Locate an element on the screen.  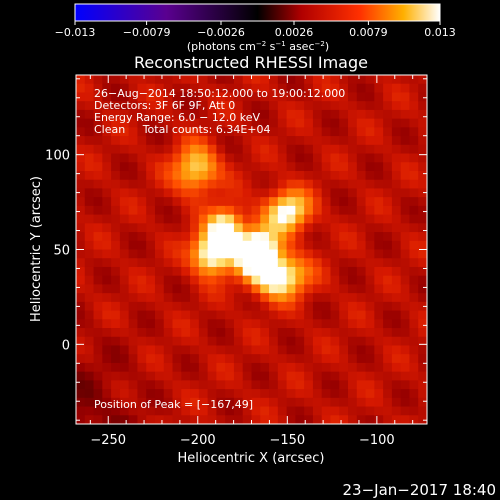
colorbar-tick-label: −0.013 is located at coordinates (75, 32).